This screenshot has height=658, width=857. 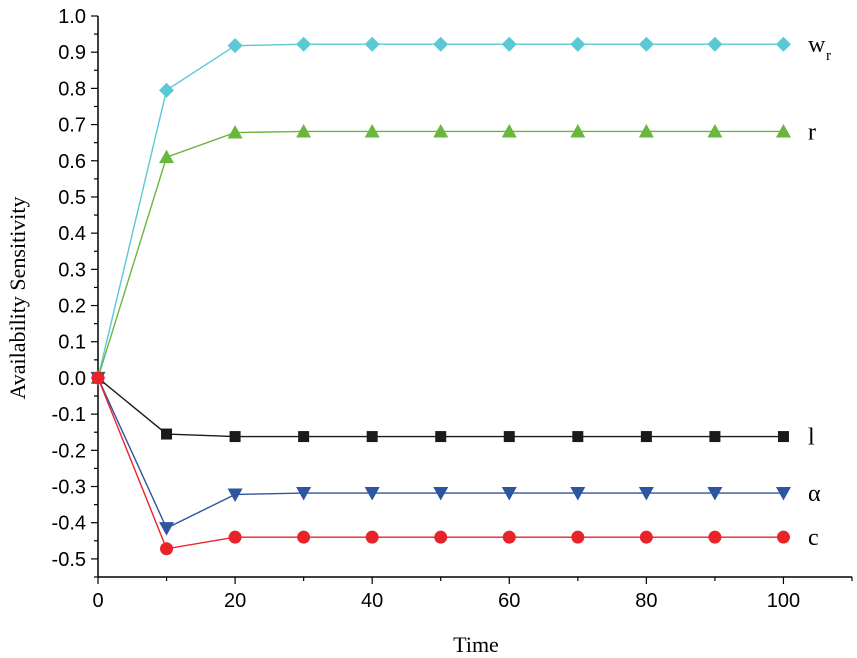 What do you see at coordinates (69, 415) in the screenshot?
I see `y-tick-label: -0.1` at bounding box center [69, 415].